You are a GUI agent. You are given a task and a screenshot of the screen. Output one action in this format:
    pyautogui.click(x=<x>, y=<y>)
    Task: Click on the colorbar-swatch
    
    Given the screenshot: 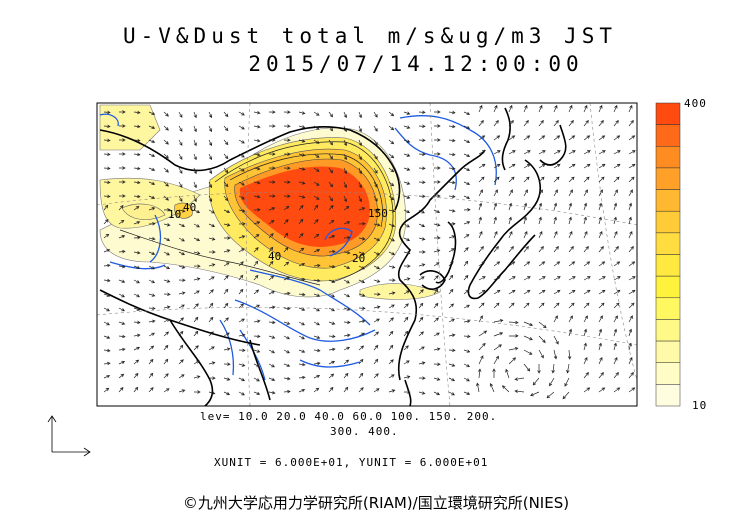 What is the action you would take?
    pyautogui.click(x=668, y=113)
    